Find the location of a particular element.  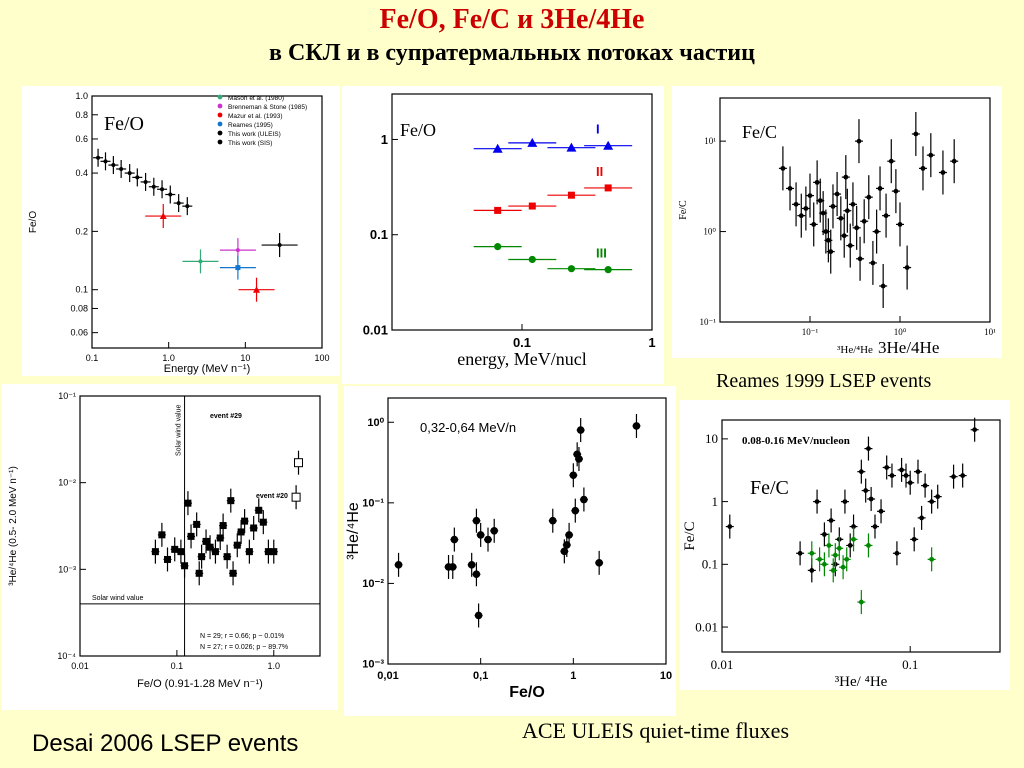

legend-entry: Mason et al. (1980) is located at coordinates (256, 98).